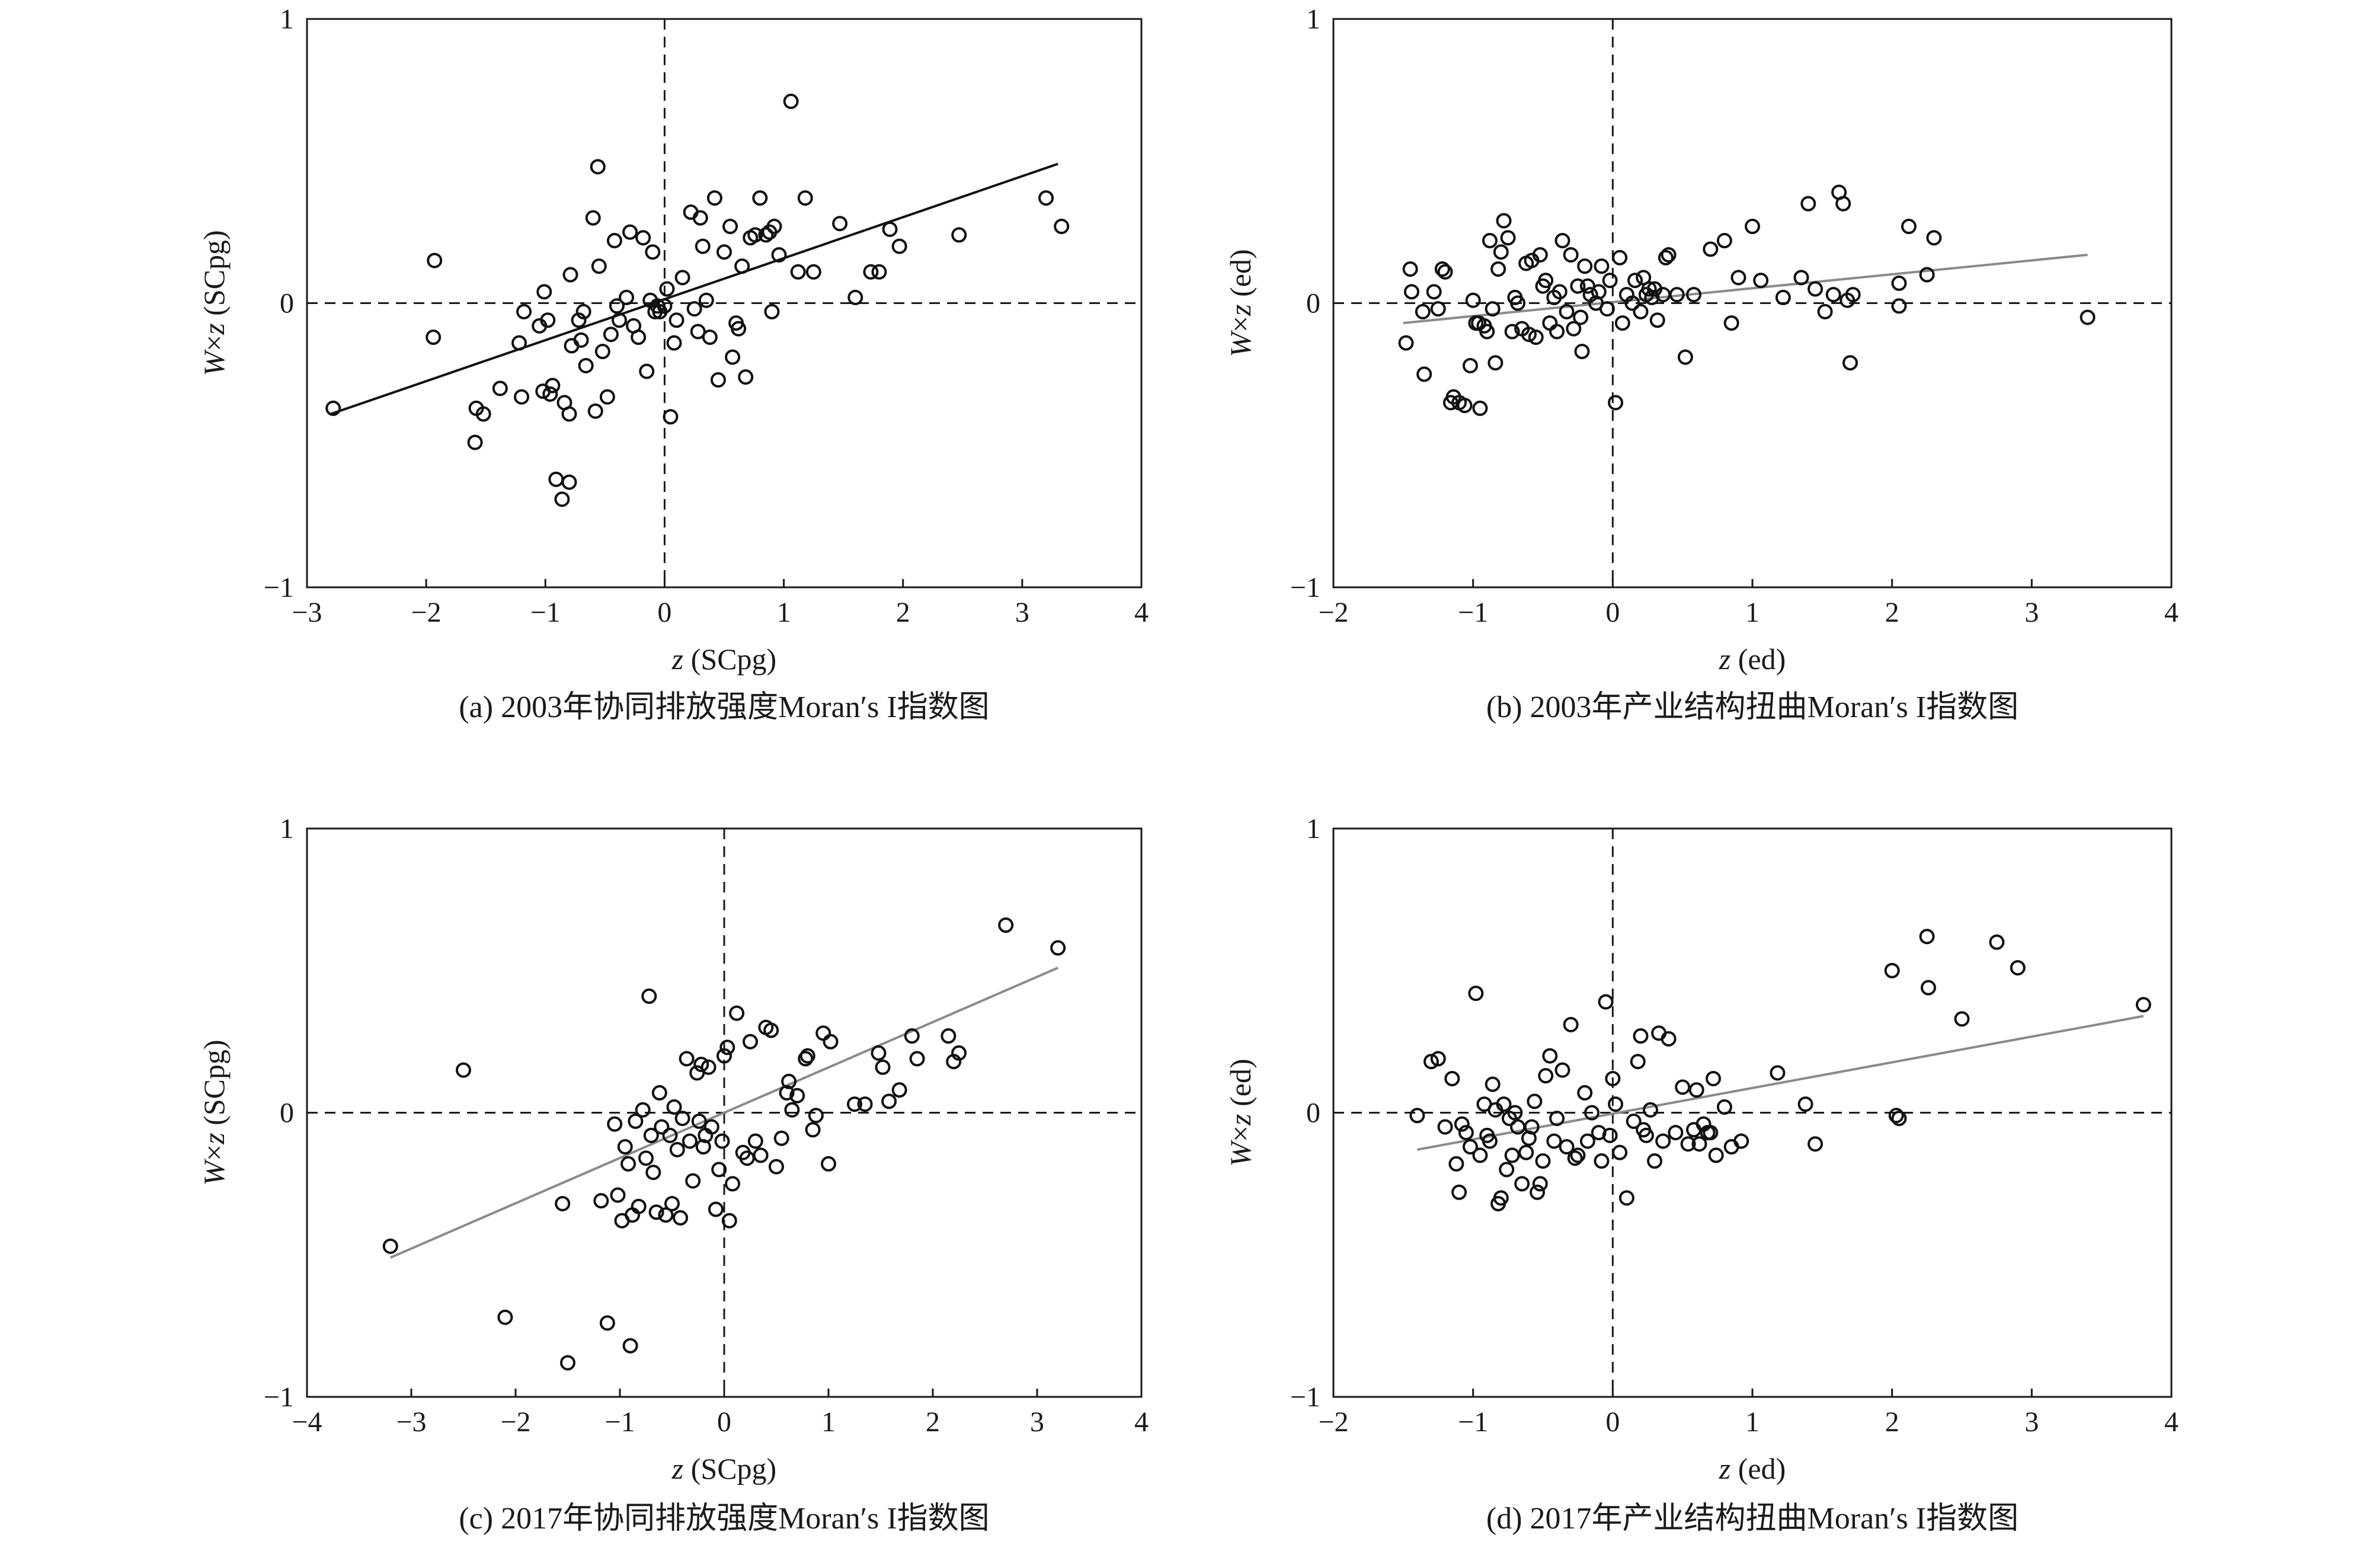 The width and height of the screenshot is (2380, 1548). I want to click on chart-b-y-tick-label: −1, so click(1305, 587).